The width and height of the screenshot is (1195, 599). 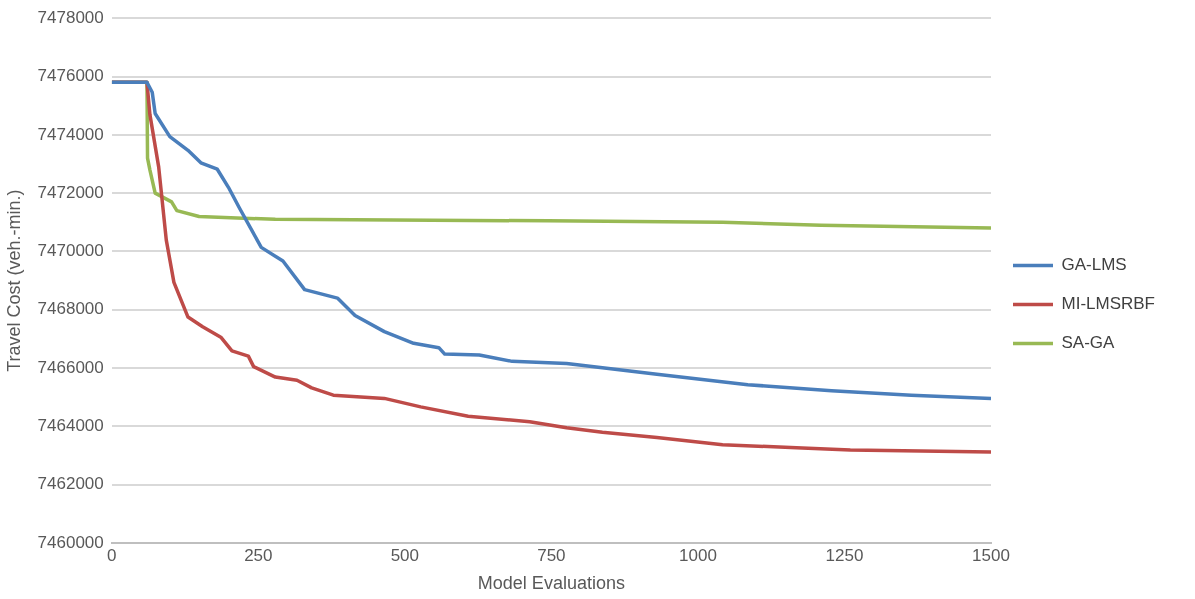 What do you see at coordinates (70, 542) in the screenshot?
I see `y-tick-label: 7460000` at bounding box center [70, 542].